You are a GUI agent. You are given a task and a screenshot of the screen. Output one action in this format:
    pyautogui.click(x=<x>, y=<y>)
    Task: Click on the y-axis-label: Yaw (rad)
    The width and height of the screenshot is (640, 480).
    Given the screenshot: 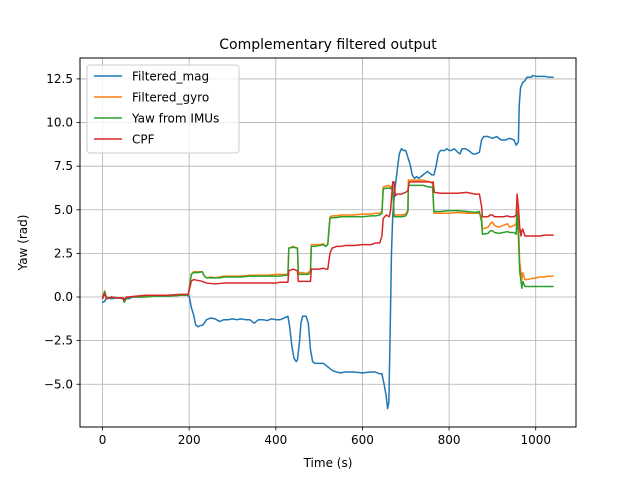 What is the action you would take?
    pyautogui.click(x=23, y=243)
    